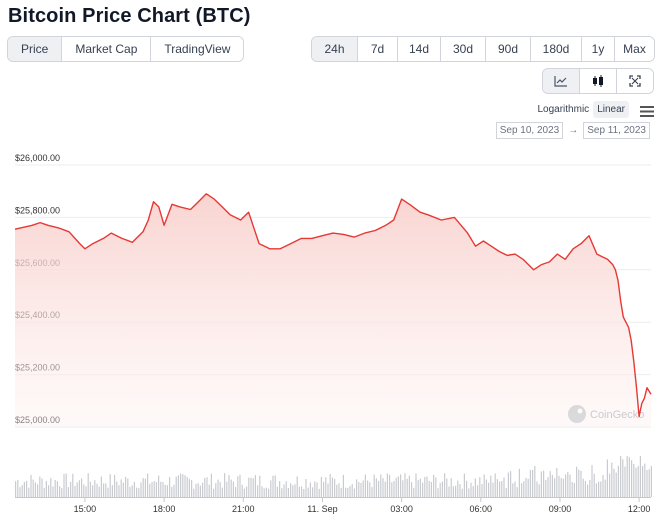 The width and height of the screenshot is (663, 530). I want to click on tab-market-cap: Market Cap, so click(107, 49).